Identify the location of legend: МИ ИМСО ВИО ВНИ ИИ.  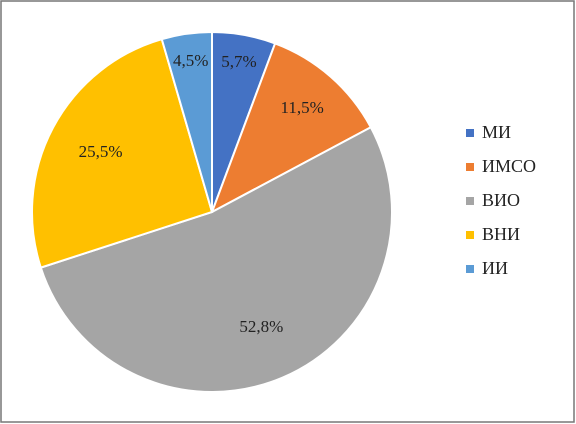
(501, 200).